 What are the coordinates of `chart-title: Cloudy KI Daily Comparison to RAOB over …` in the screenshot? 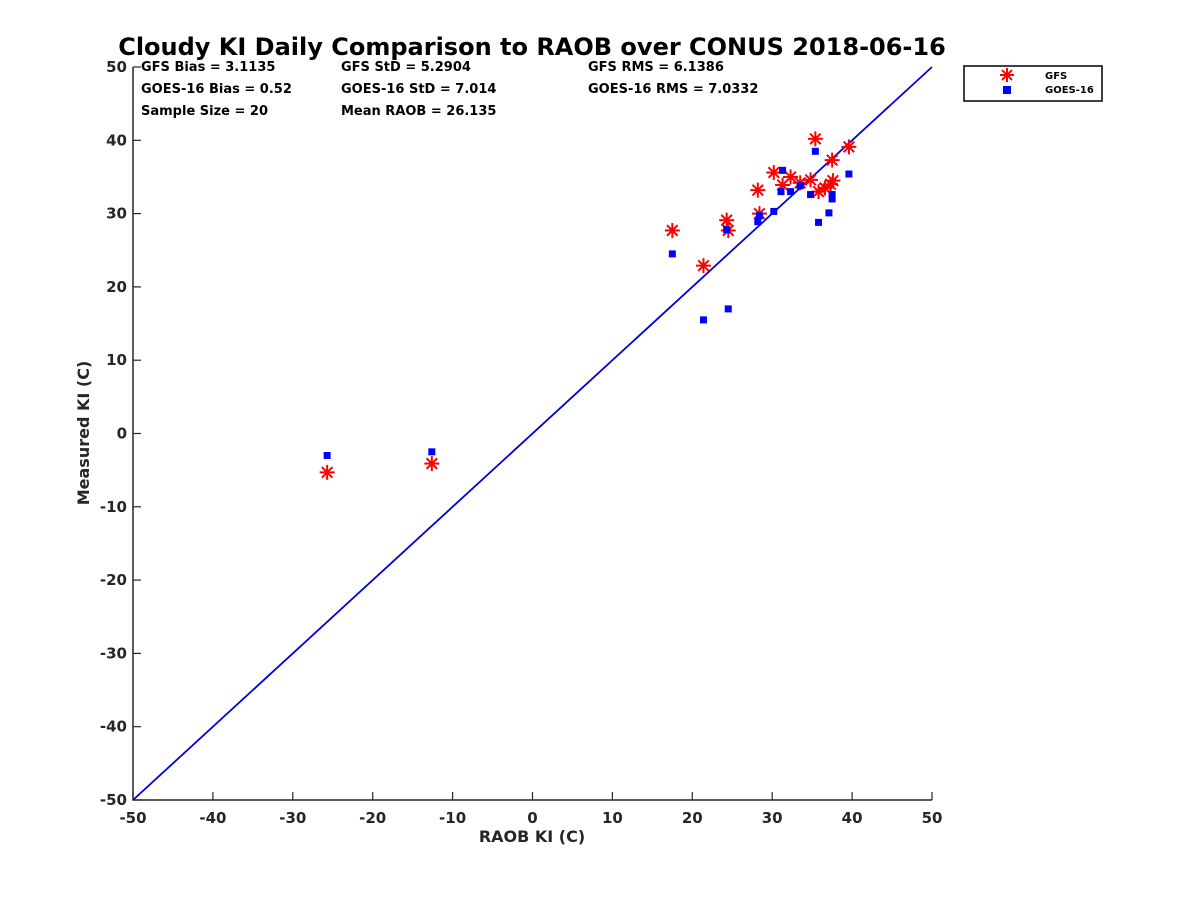 It's located at (532, 47).